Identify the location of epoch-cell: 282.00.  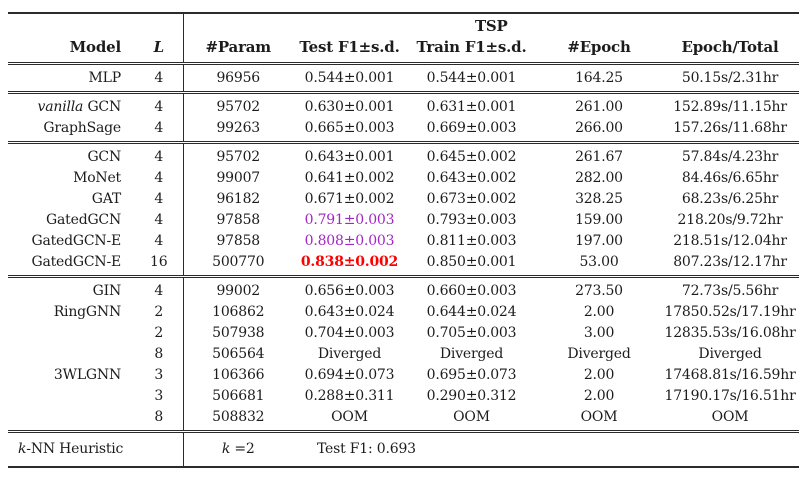
(599, 177).